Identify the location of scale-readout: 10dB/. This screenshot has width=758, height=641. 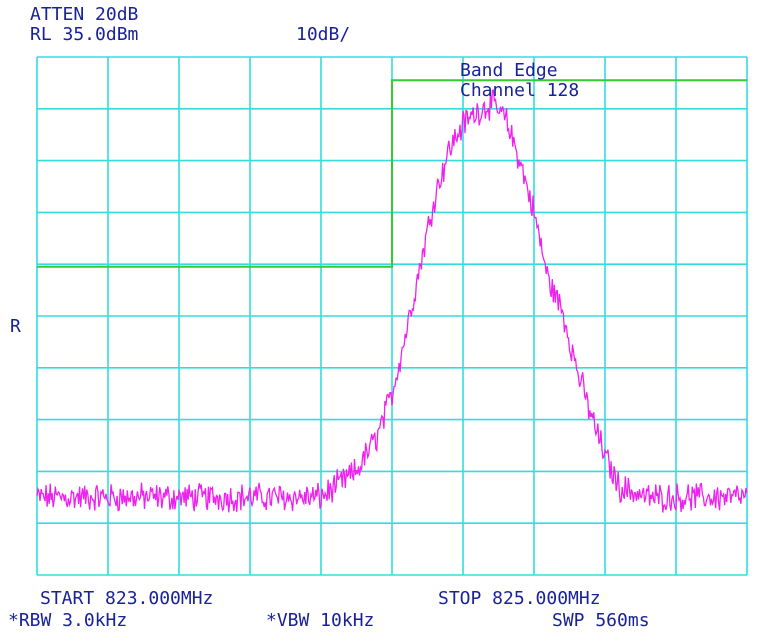
(323, 34).